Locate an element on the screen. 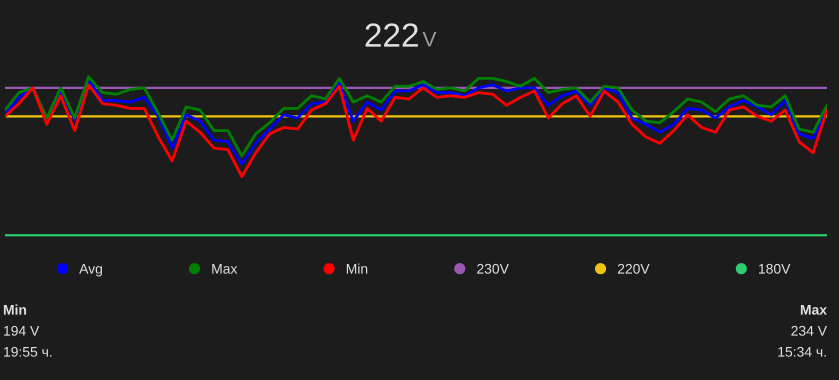 The height and width of the screenshot is (380, 839). legend-label: Max is located at coordinates (225, 269).